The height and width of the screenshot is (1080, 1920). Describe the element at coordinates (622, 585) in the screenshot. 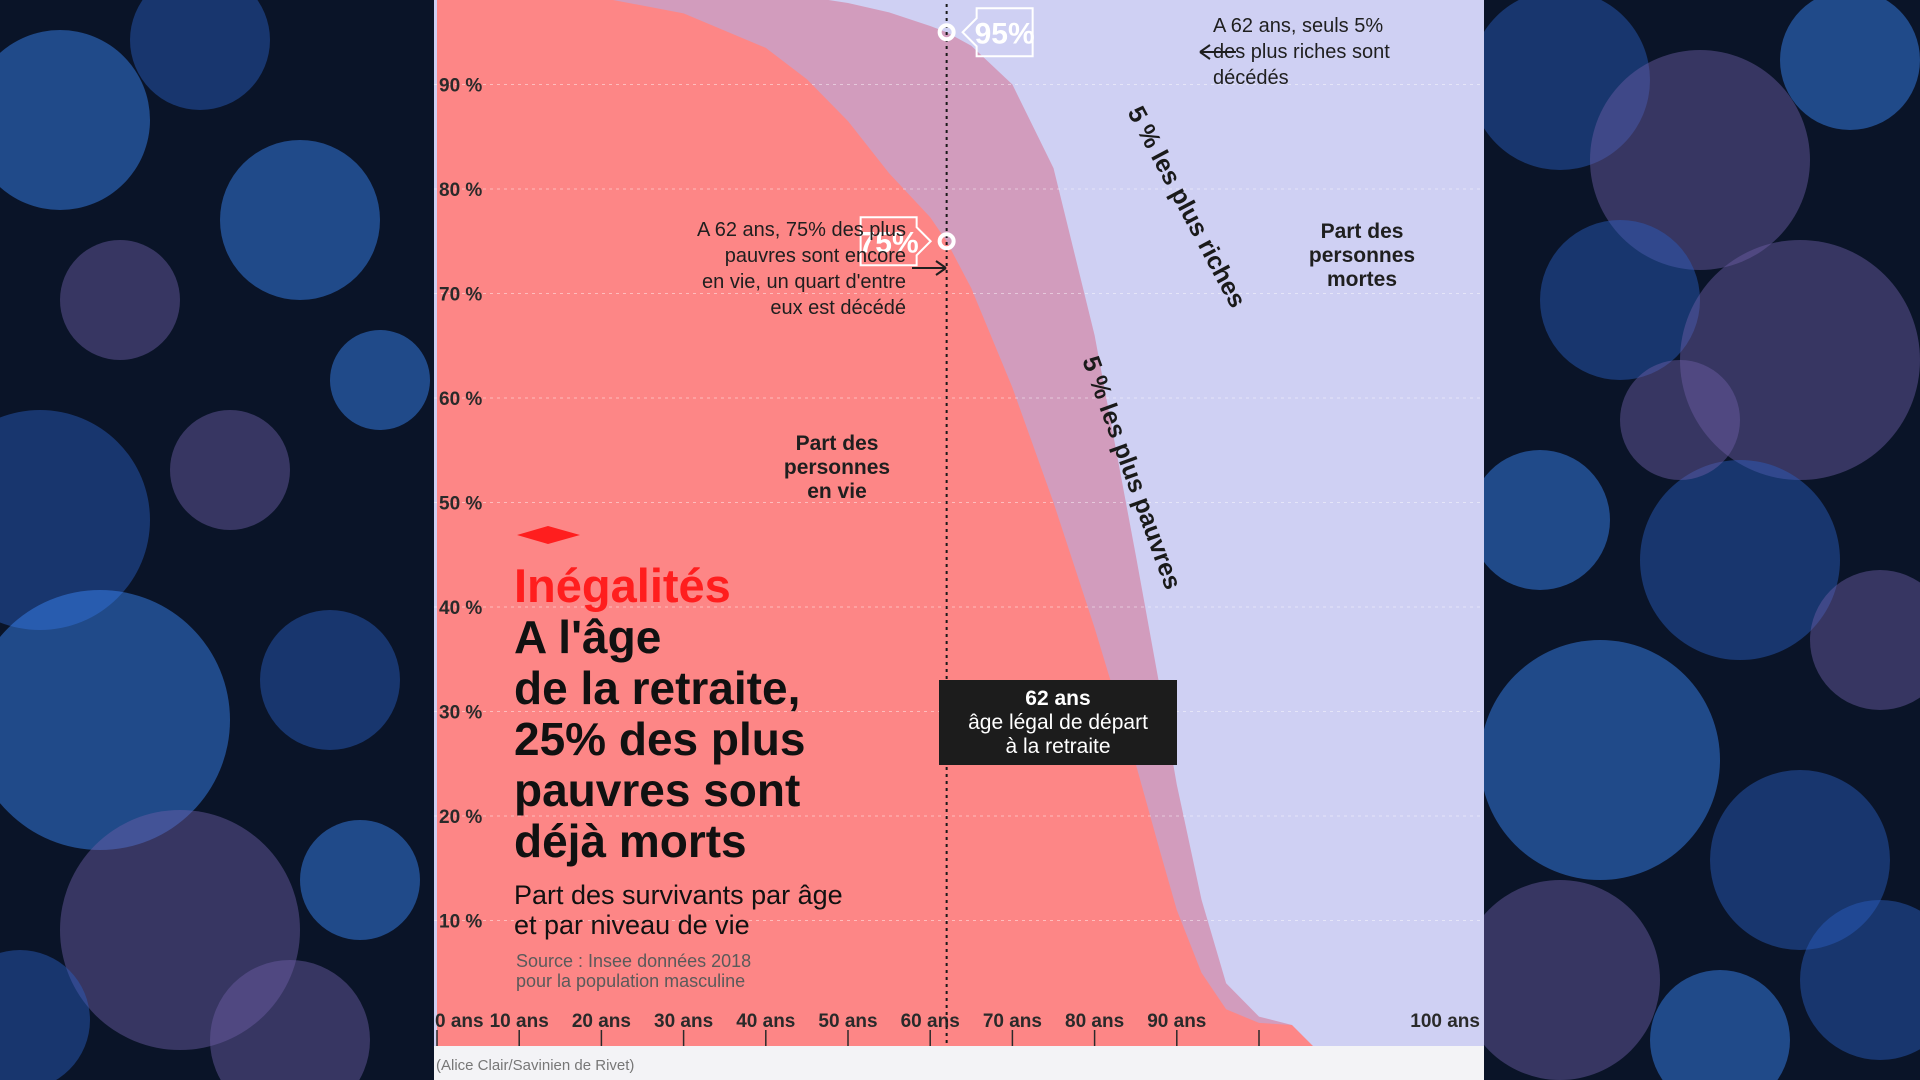

I see `headline-kicker: Inégalités` at that location.